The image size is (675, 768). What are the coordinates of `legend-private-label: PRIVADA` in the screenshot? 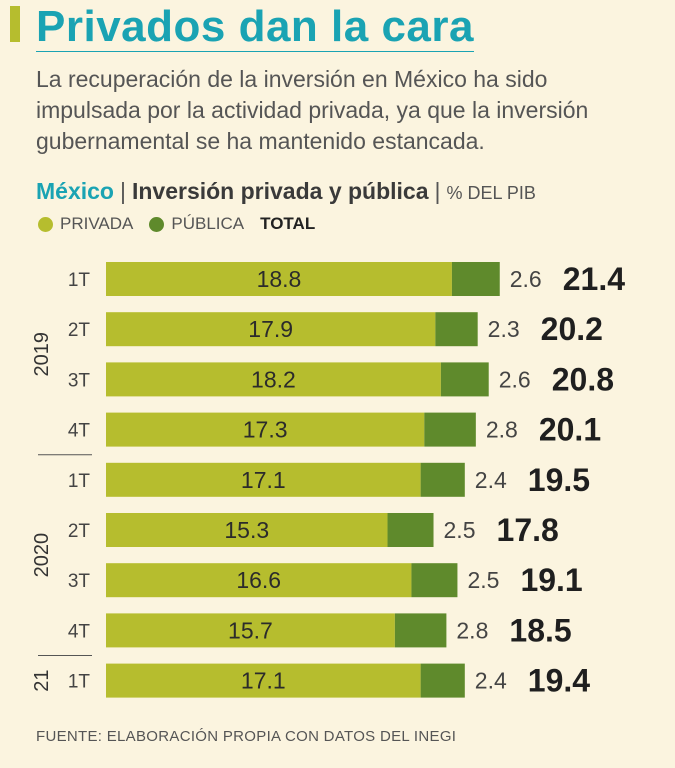 It's located at (97, 223).